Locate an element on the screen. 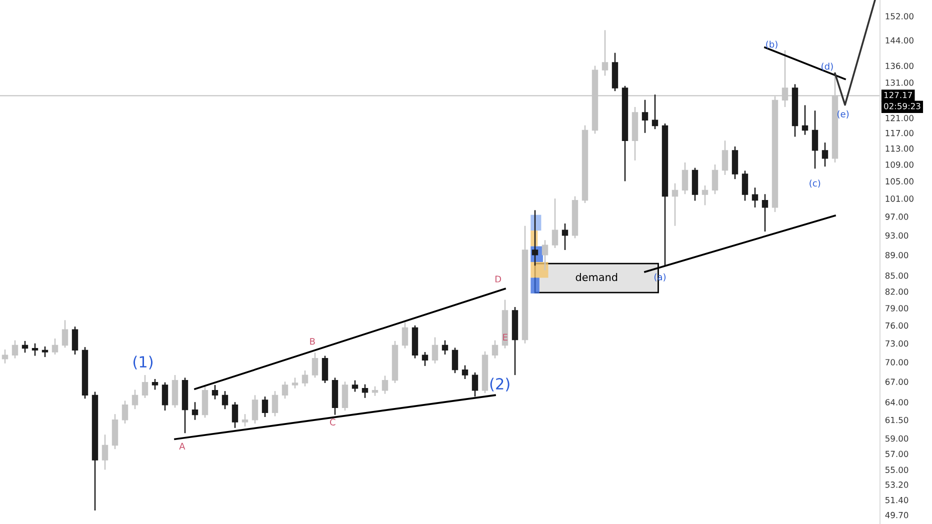 The height and width of the screenshot is (524, 932). annotation: A is located at coordinates (182, 446).